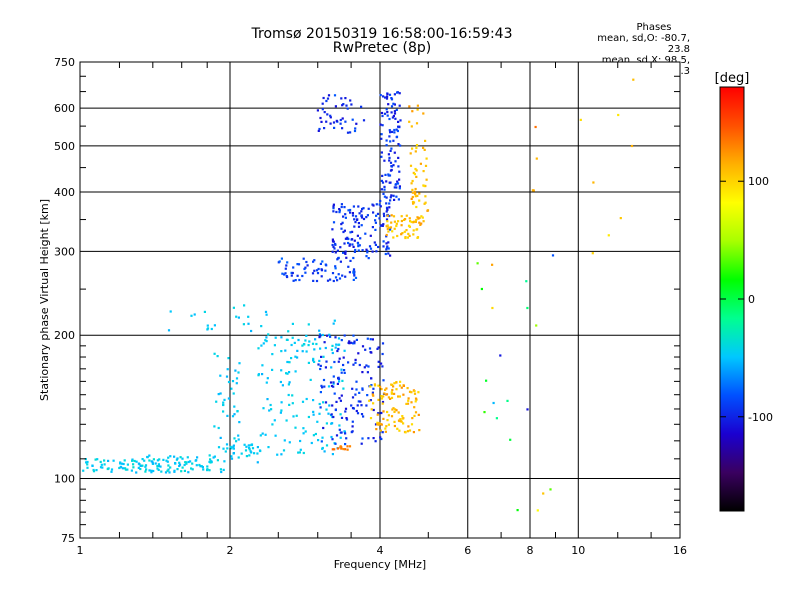 Image resolution: width=800 pixels, height=600 pixels. Describe the element at coordinates (680, 550) in the screenshot. I see `x-tick-label-16: 16` at that location.